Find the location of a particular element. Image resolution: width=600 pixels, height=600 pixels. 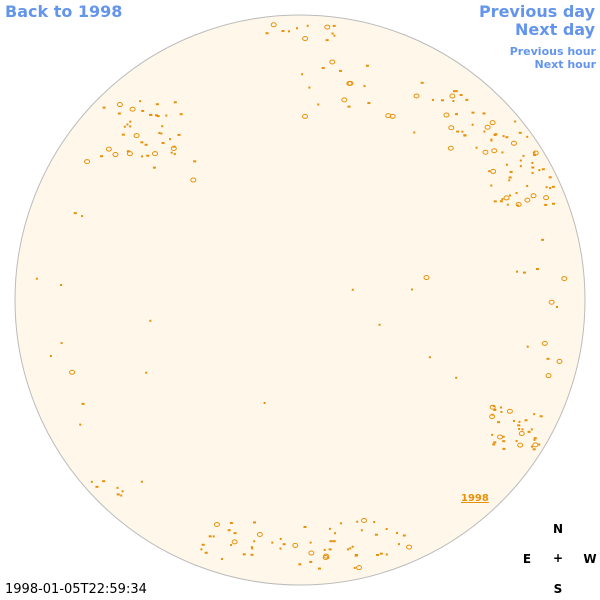

previous-hour-link: Previous hour is located at coordinates (552, 51).